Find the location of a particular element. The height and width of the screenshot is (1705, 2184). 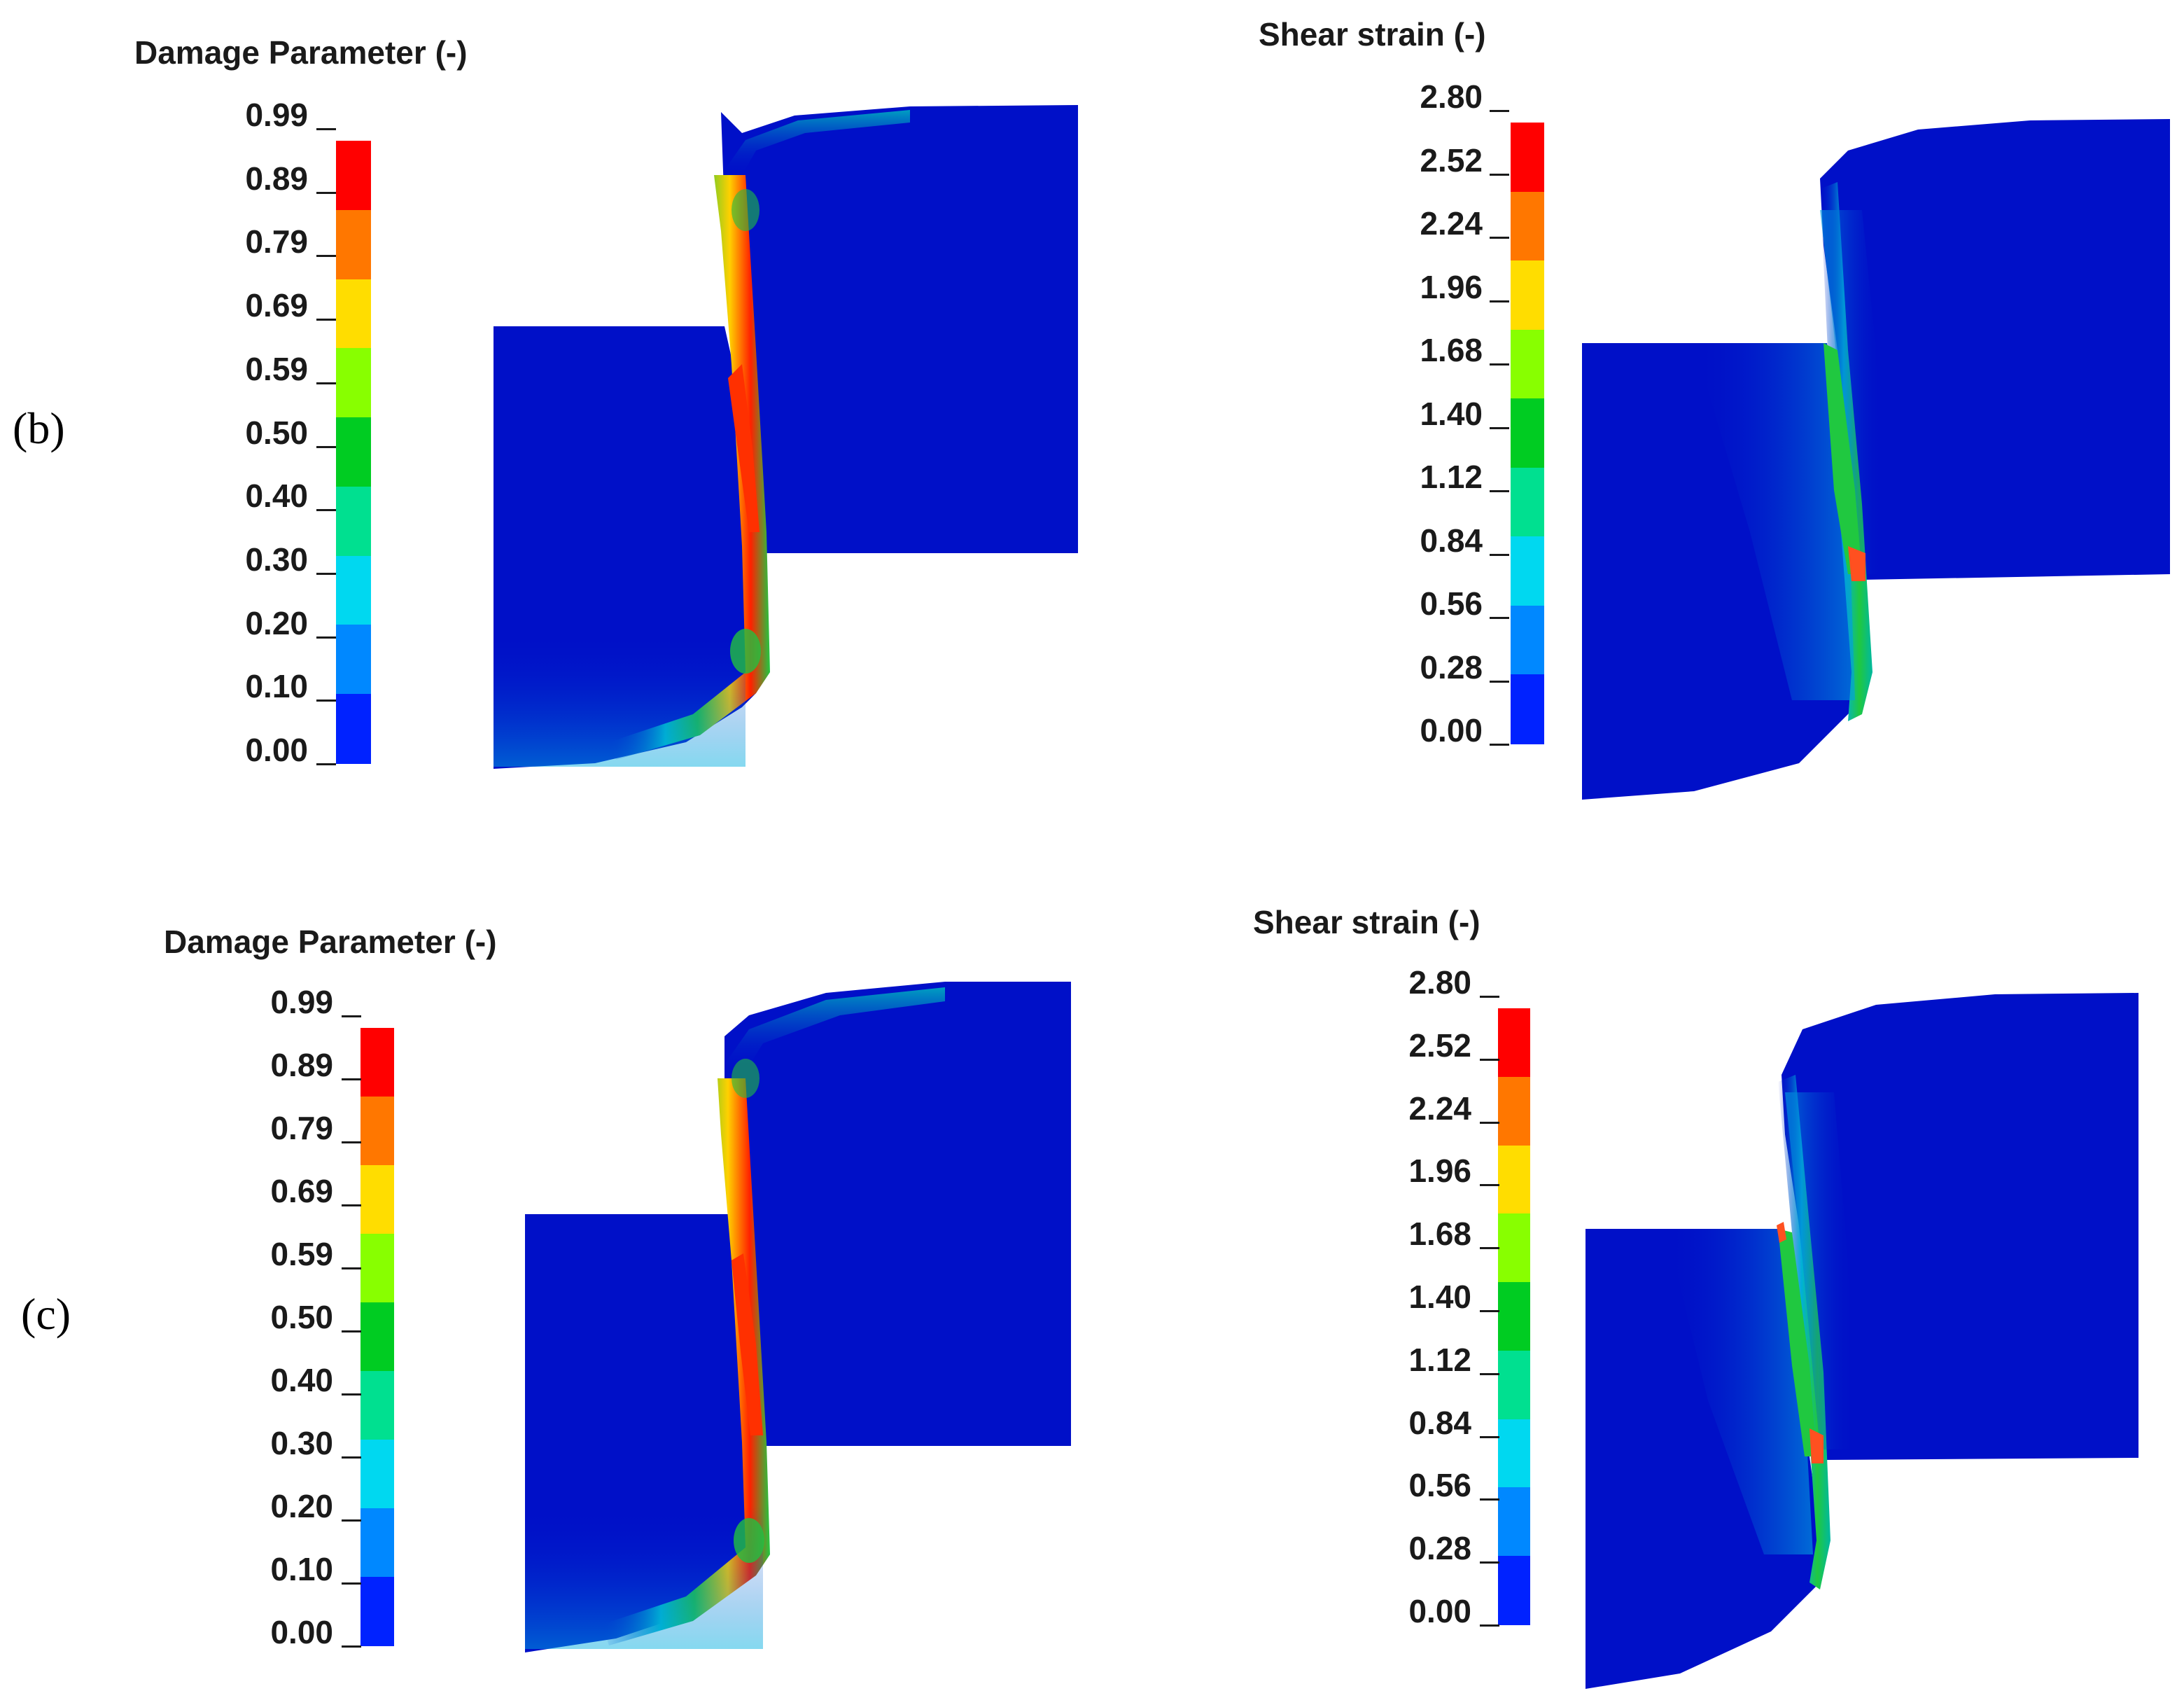

damage-legend-title: Damage Parameter (-) is located at coordinates (301, 53).